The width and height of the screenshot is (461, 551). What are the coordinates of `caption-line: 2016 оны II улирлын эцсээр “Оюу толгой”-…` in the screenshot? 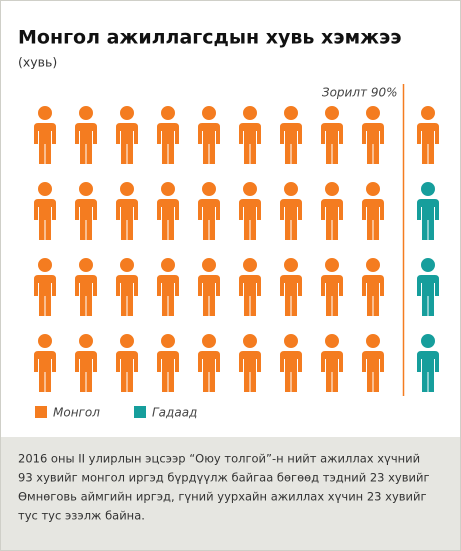 It's located at (219, 459).